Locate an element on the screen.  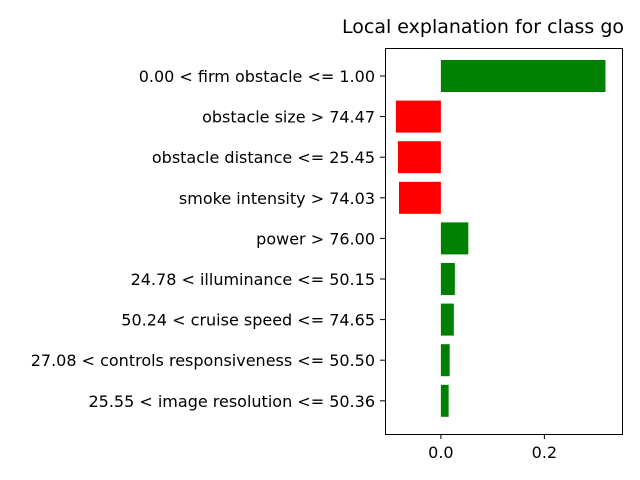
y-tick-label-5: 24.78 < illuminance <= 50.15 is located at coordinates (253, 279).